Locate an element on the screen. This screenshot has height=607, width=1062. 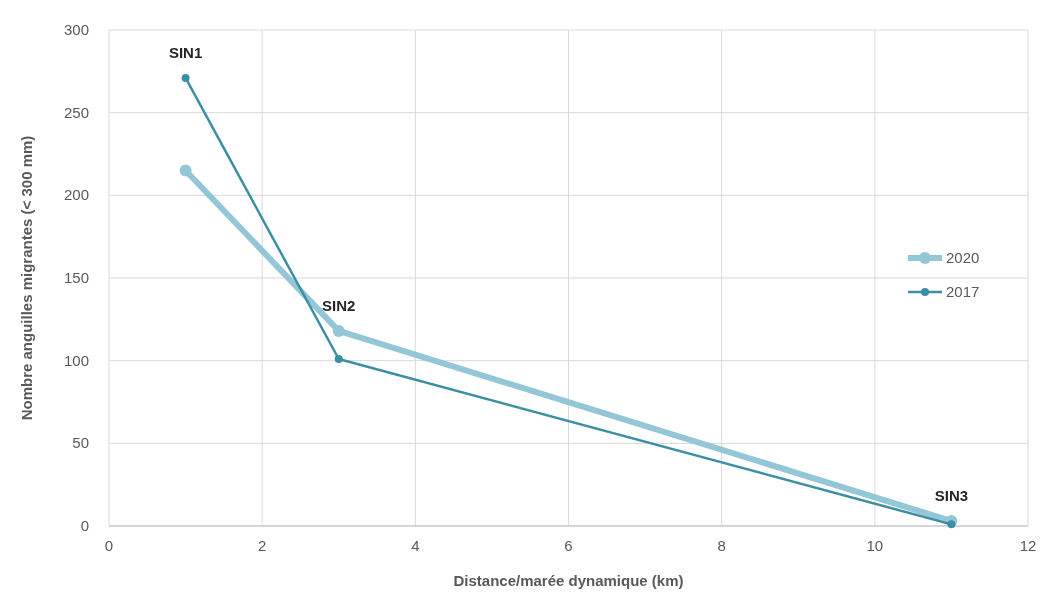
x-axis-title: Distance/marée dynamique (km) is located at coordinates (568, 580).